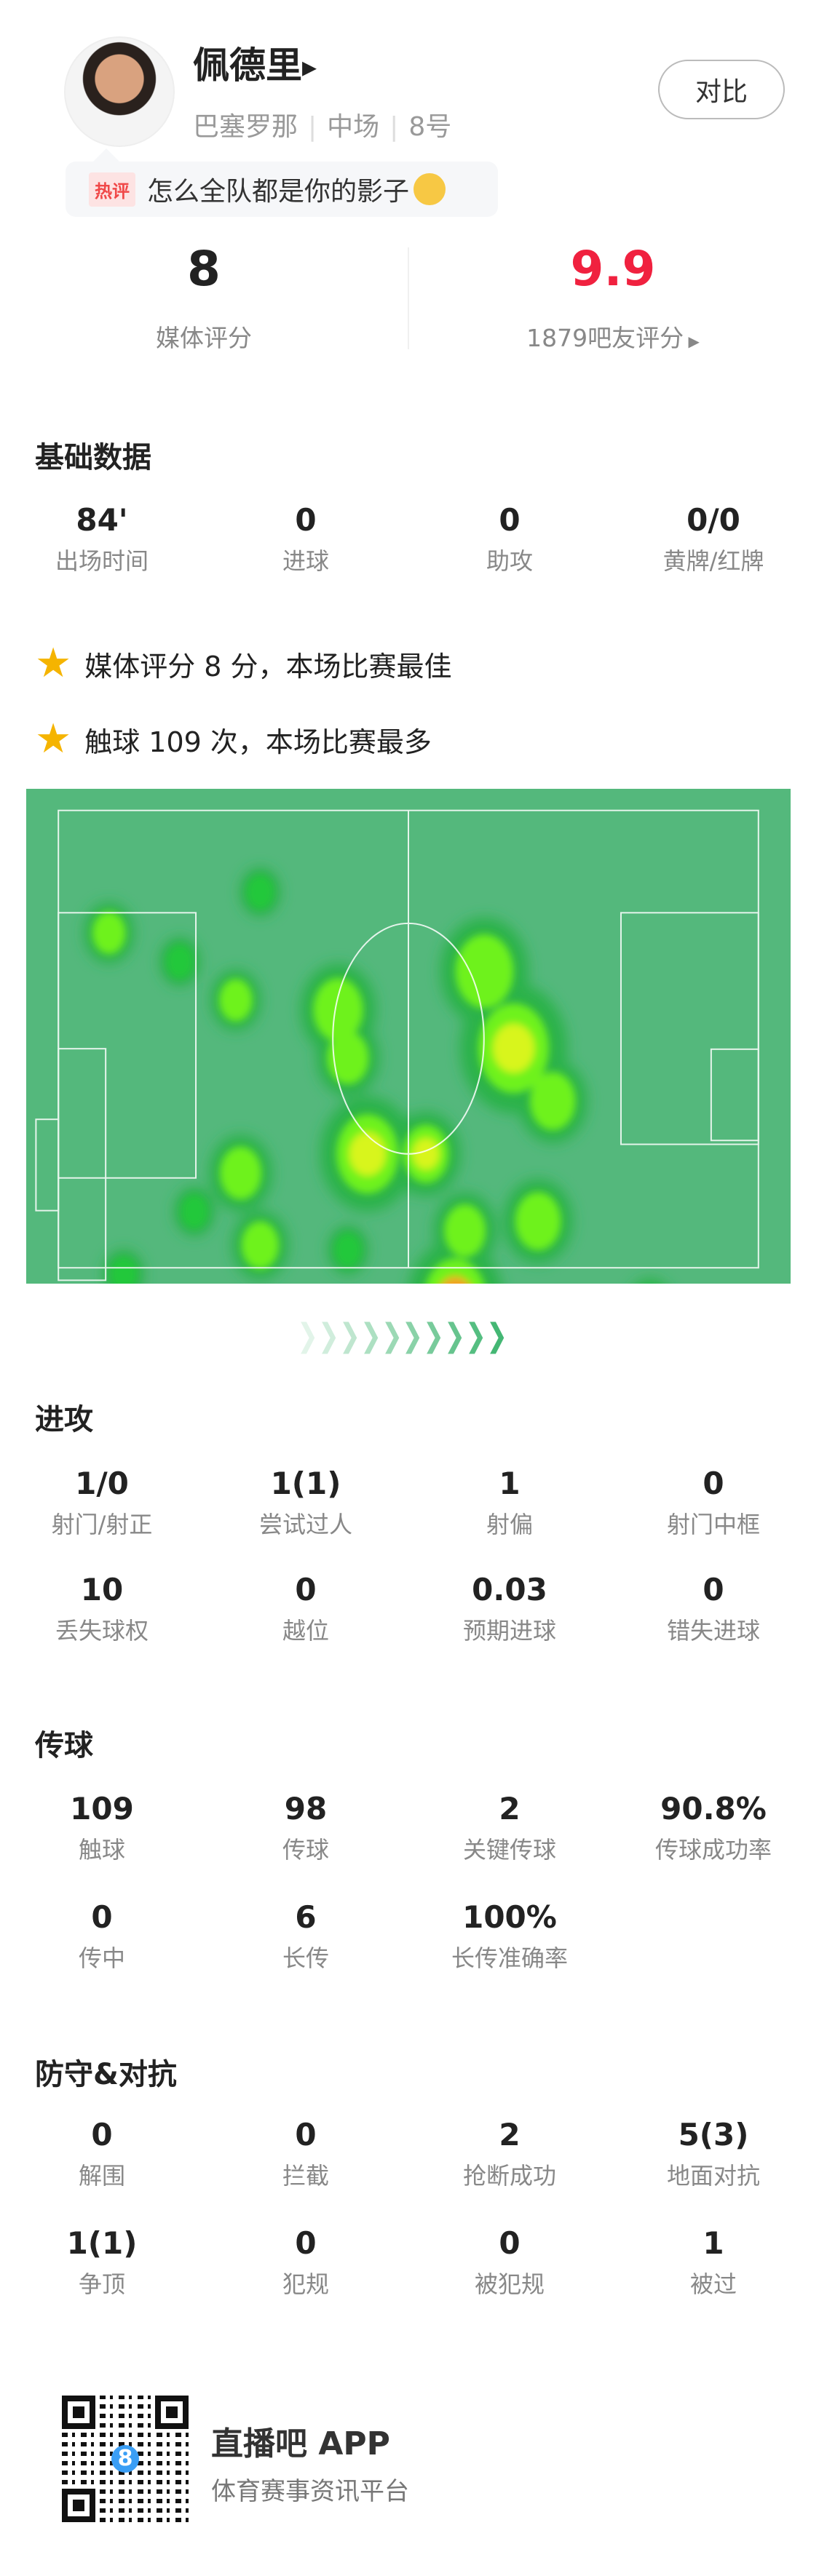 The image size is (819, 2576). I want to click on highlight-item: ★ 触球 109 次，本场比赛最多, so click(233, 739).